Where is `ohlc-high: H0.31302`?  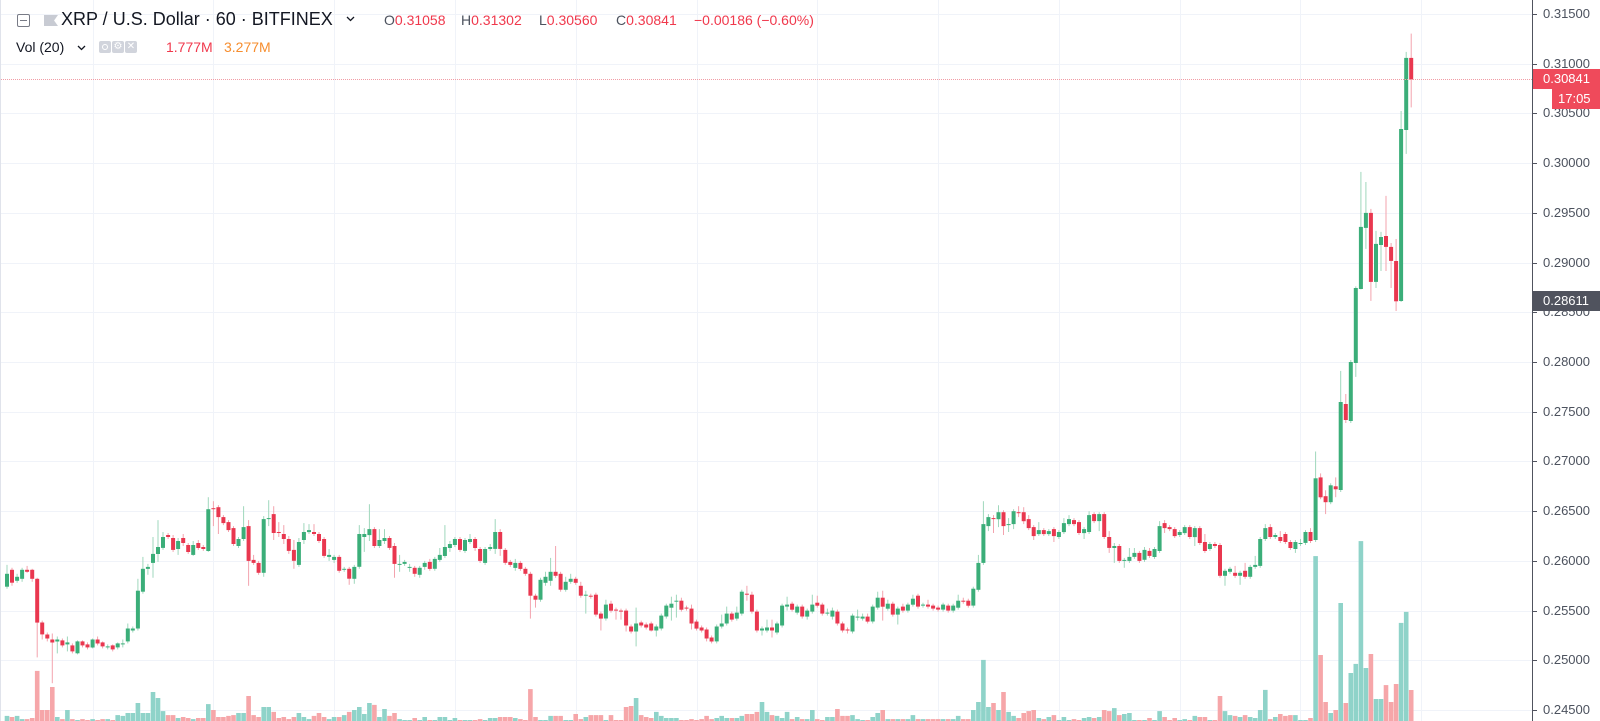
ohlc-high: H0.31302 is located at coordinates (491, 20).